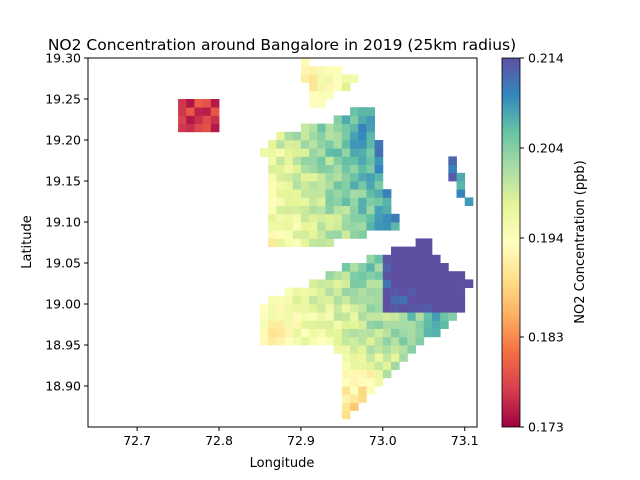 This screenshot has height=480, width=640. Describe the element at coordinates (282, 463) in the screenshot. I see `x-axis-label: Longitude` at that location.